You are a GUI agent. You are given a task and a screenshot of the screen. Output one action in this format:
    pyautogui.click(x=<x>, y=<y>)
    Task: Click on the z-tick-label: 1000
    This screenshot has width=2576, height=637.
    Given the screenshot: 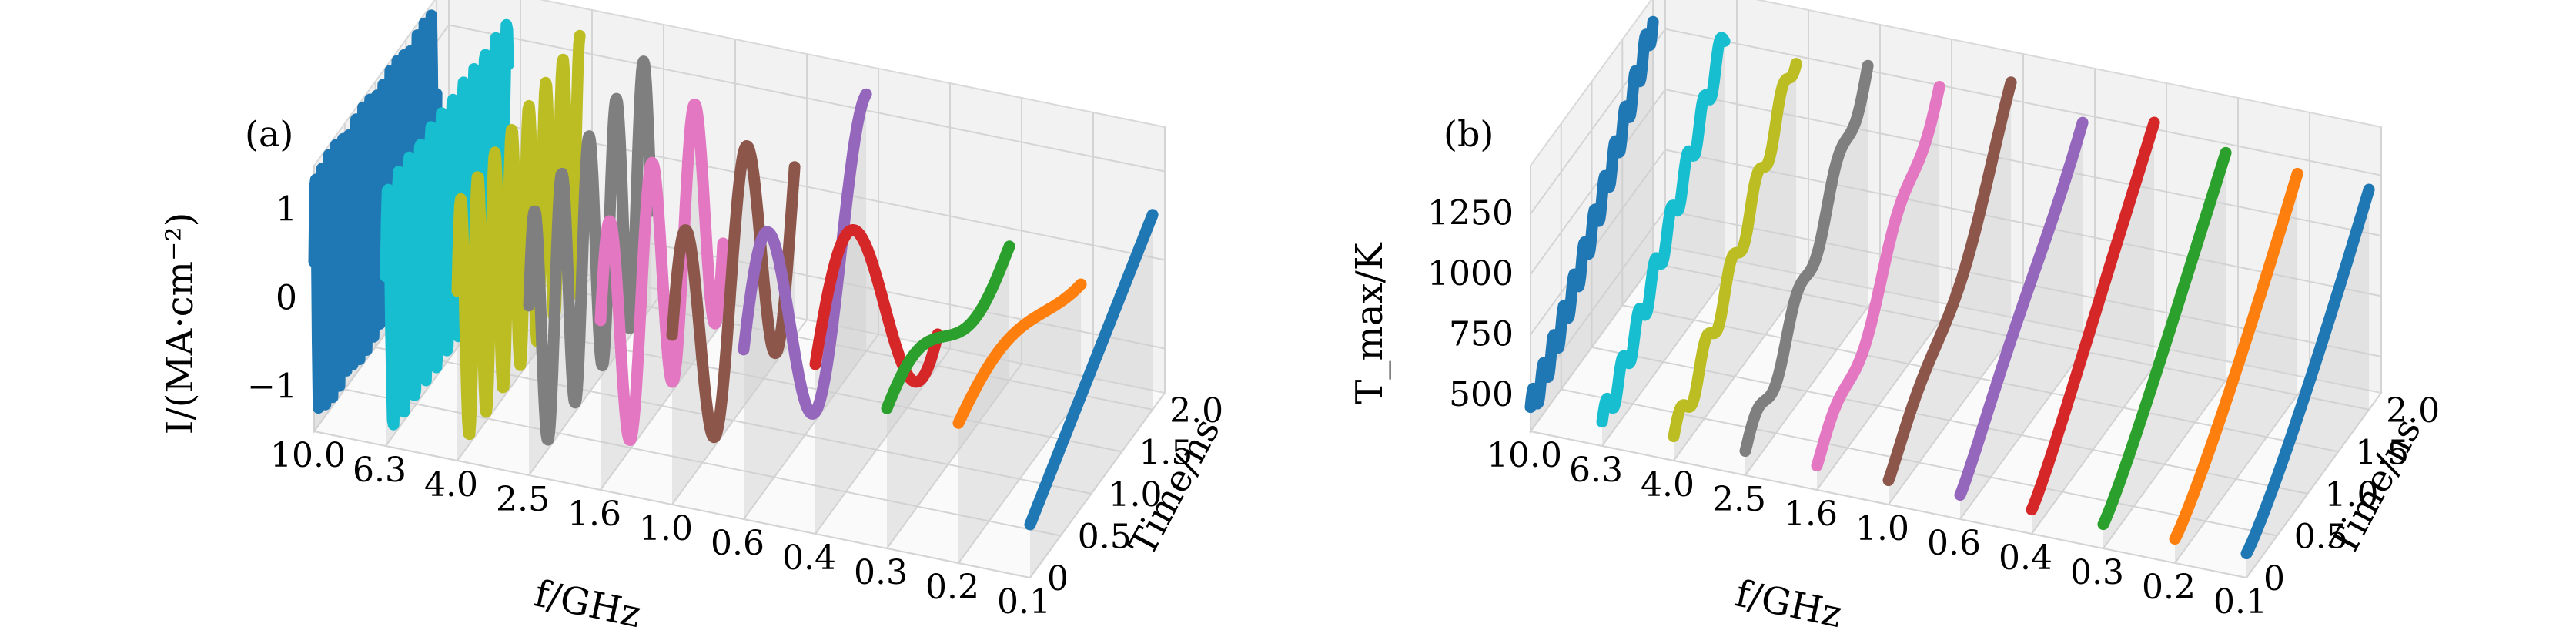 What is the action you would take?
    pyautogui.click(x=1471, y=273)
    